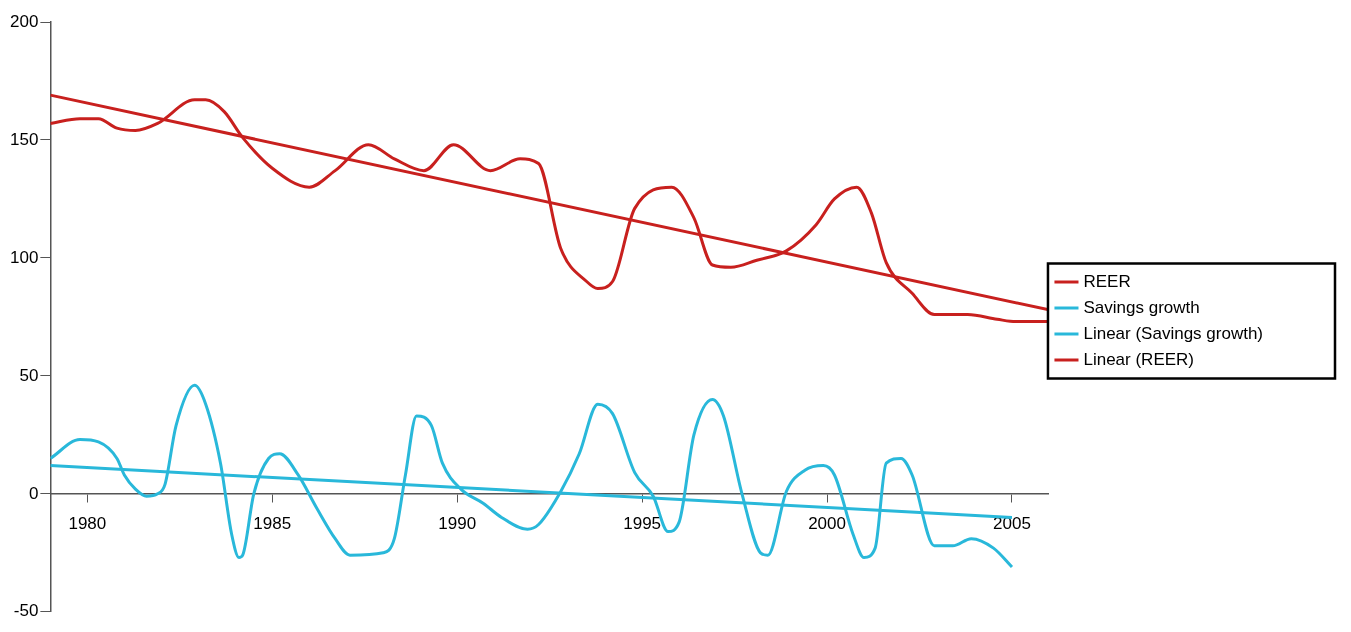 This screenshot has width=1351, height=632. Describe the element at coordinates (1139, 359) in the screenshot. I see `legend-label: Linear (REER)` at that location.